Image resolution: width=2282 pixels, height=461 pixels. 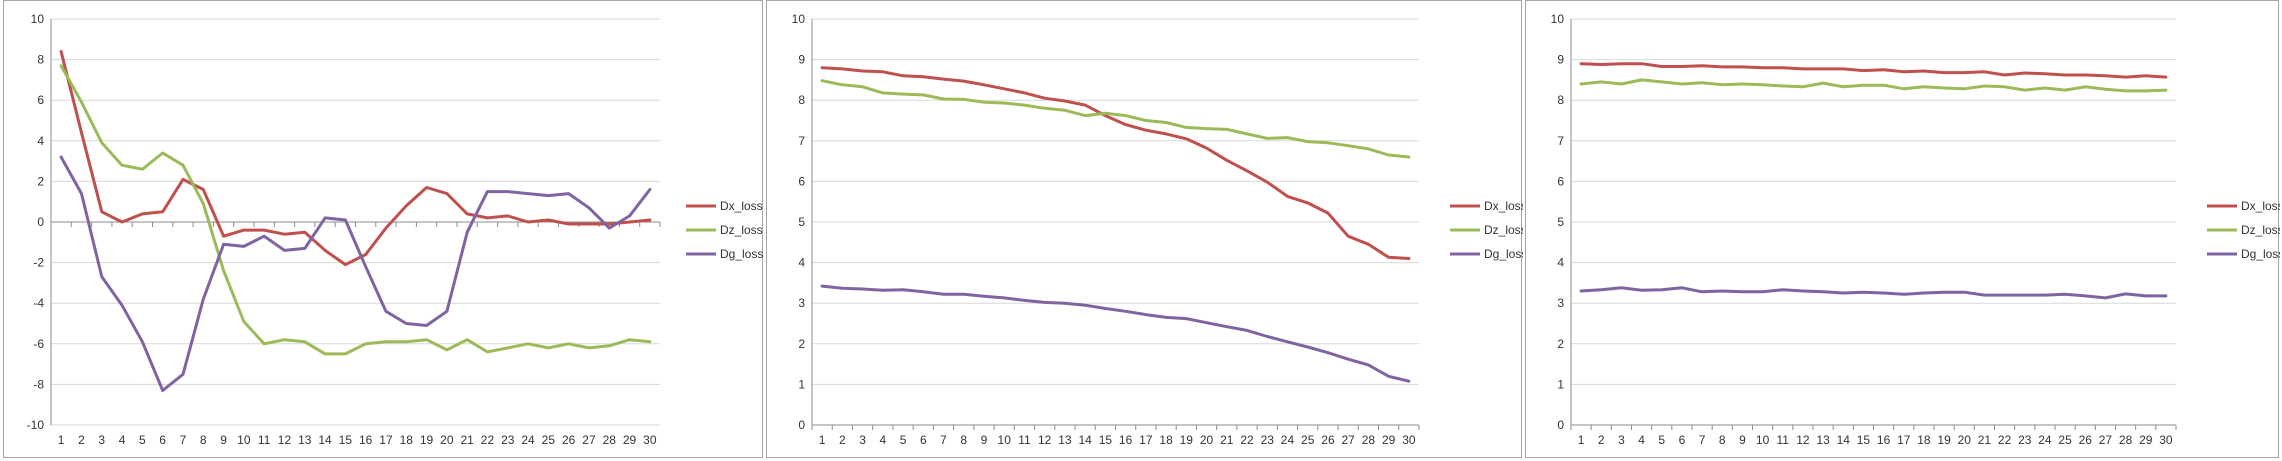 I want to click on x-tick-label: 1, so click(x=1581, y=440).